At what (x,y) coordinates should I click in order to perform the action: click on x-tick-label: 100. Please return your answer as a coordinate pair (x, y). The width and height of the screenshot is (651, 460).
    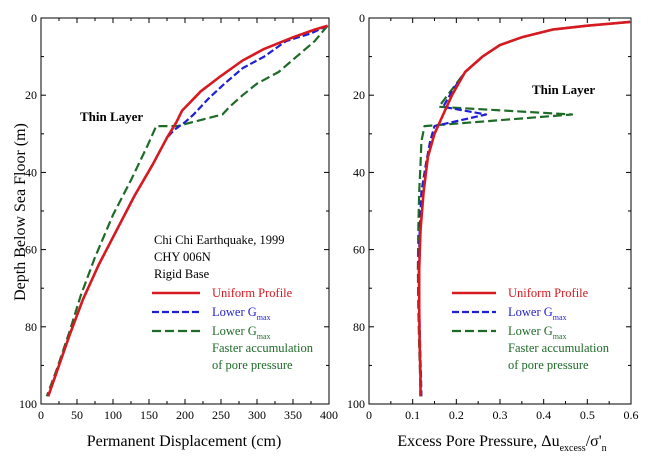
    Looking at the image, I should click on (113, 415).